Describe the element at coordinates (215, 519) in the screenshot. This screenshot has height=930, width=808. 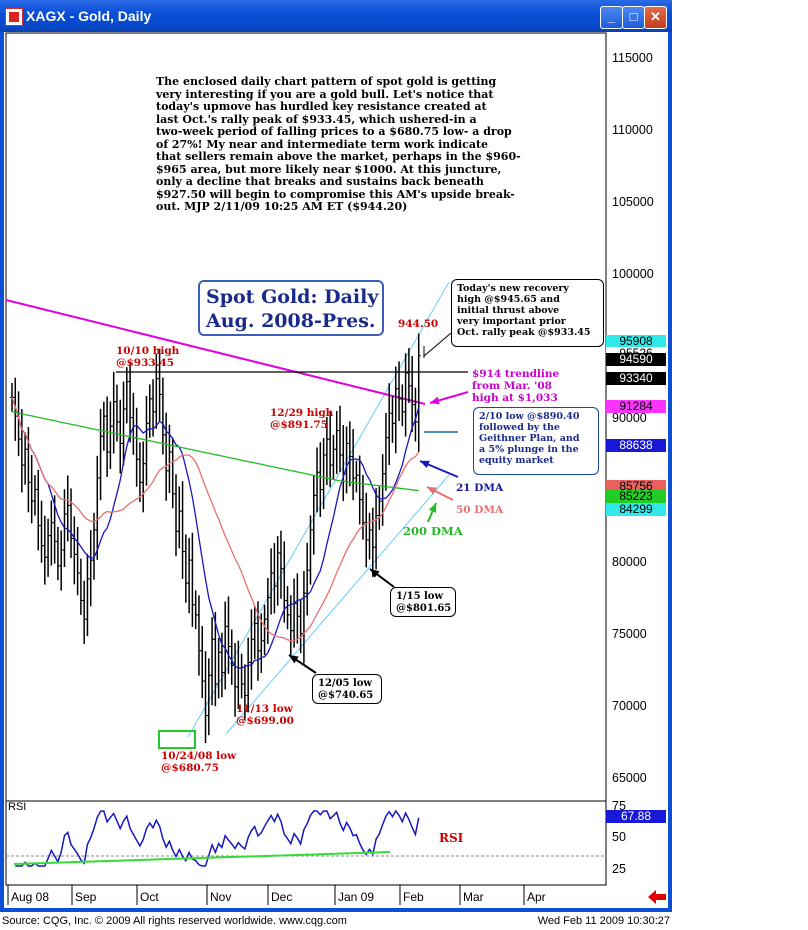
I see `ma-50-line` at that location.